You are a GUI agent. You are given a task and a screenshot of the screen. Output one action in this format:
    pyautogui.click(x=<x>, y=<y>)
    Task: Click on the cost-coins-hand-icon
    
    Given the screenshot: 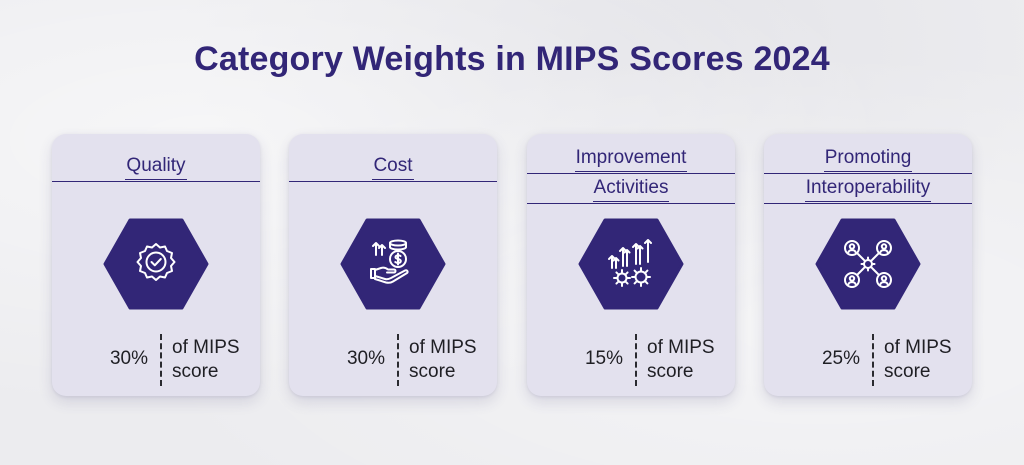 What is the action you would take?
    pyautogui.click(x=393, y=264)
    